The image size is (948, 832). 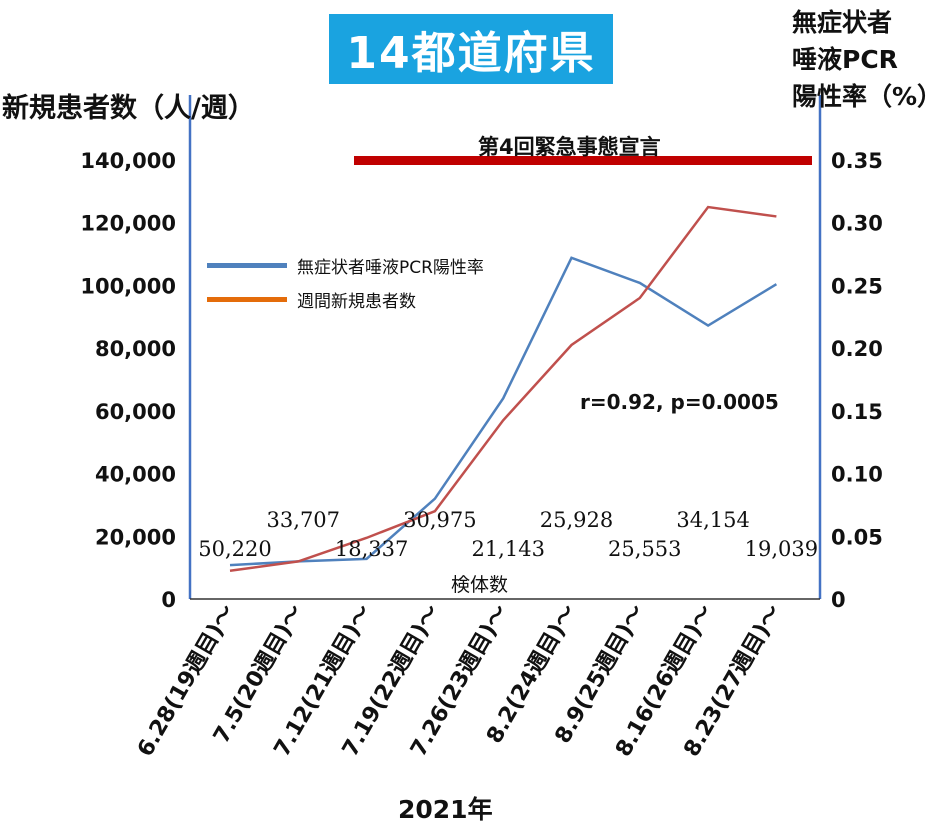 I want to click on right-axis-title-line: 陽性率（%）, so click(x=867, y=96).